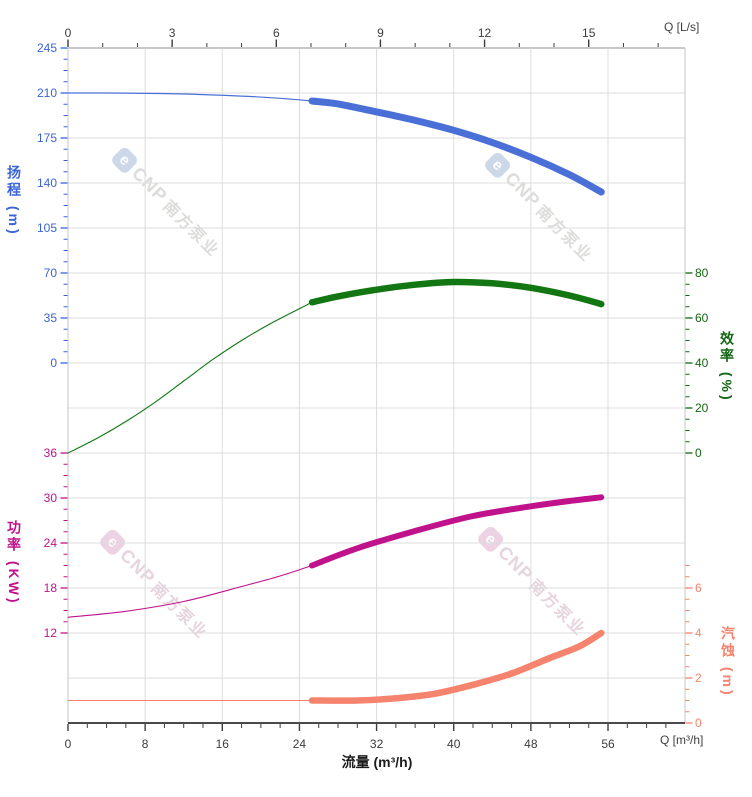 The height and width of the screenshot is (797, 752). What do you see at coordinates (456, 666) in the screenshot?
I see `npsh-curve-thick` at bounding box center [456, 666].